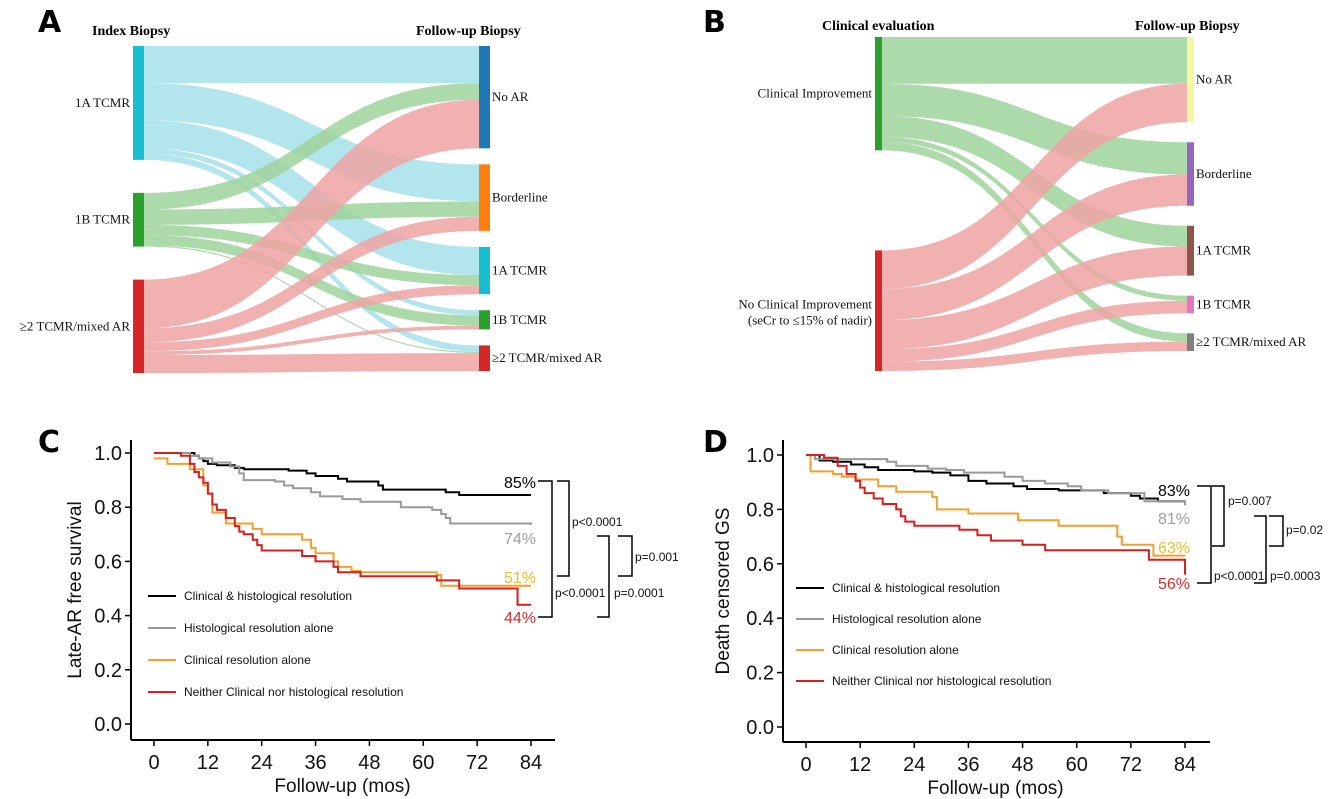 The width and height of the screenshot is (1330, 799). What do you see at coordinates (1174, 548) in the screenshot?
I see `end-label-3: 63%` at bounding box center [1174, 548].